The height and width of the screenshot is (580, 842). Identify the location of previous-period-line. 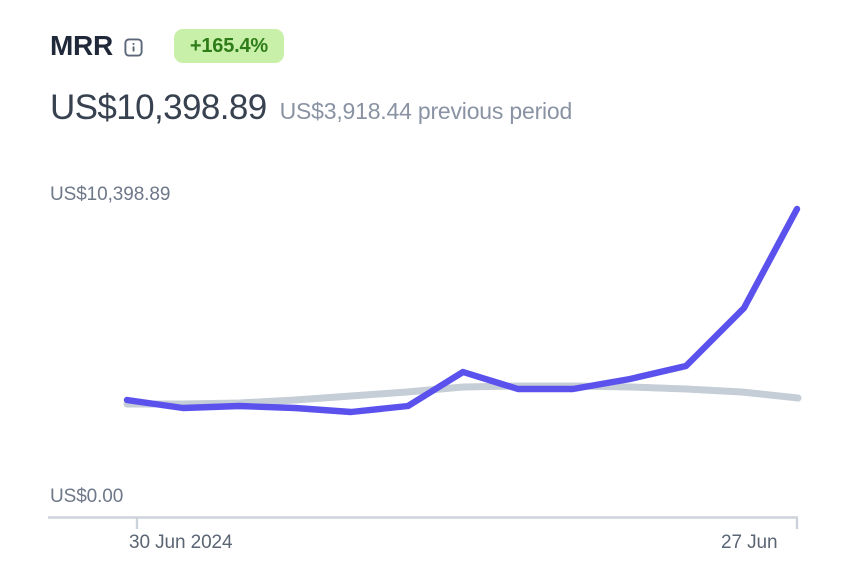
(462, 395).